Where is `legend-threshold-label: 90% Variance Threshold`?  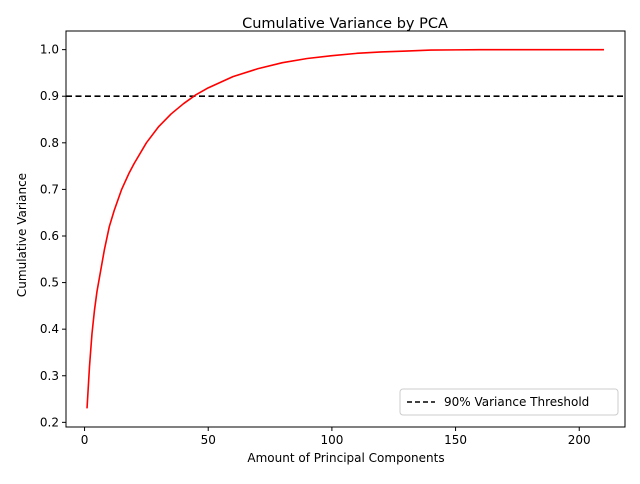
legend-threshold-label: 90% Variance Threshold is located at coordinates (516, 402).